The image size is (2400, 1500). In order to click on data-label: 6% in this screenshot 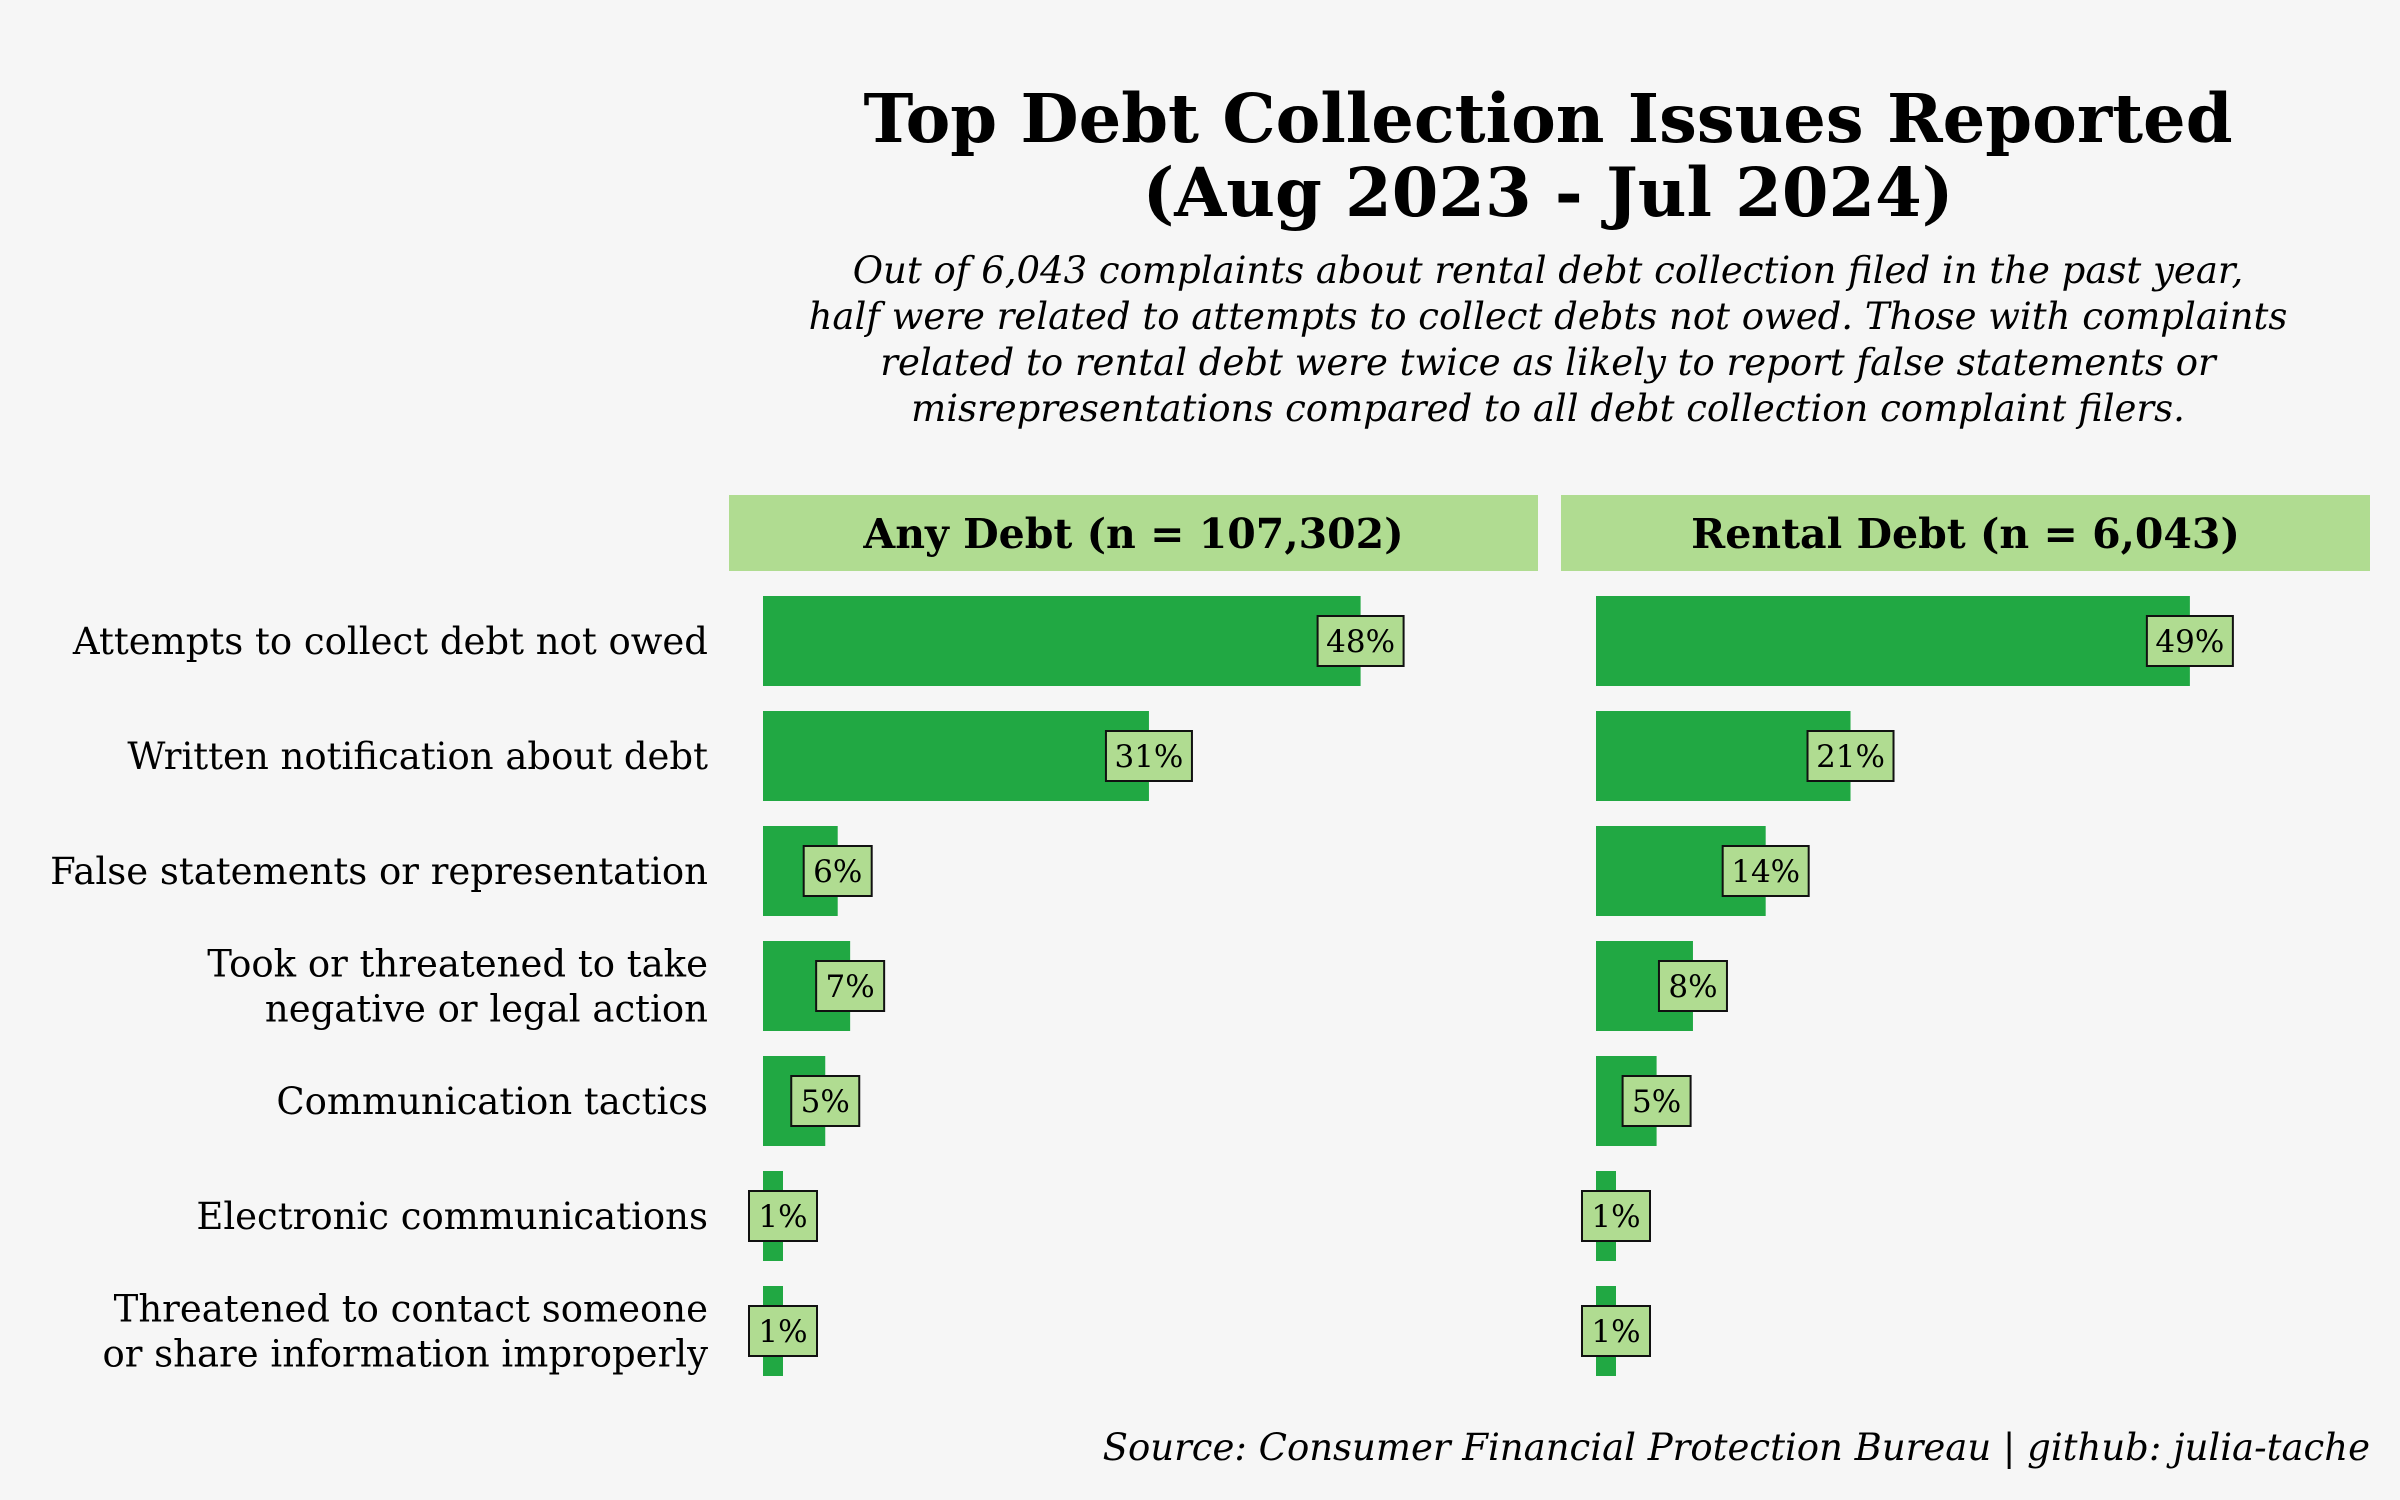, I will do `click(837, 872)`.